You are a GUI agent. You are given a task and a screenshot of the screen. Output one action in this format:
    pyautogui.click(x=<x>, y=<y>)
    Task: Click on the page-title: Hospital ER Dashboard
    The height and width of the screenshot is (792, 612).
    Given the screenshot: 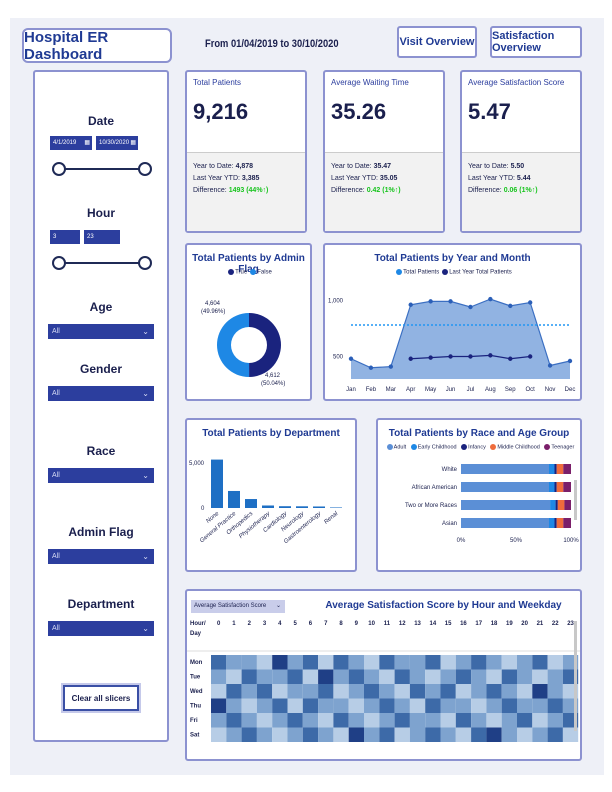 What is the action you would take?
    pyautogui.click(x=97, y=45)
    